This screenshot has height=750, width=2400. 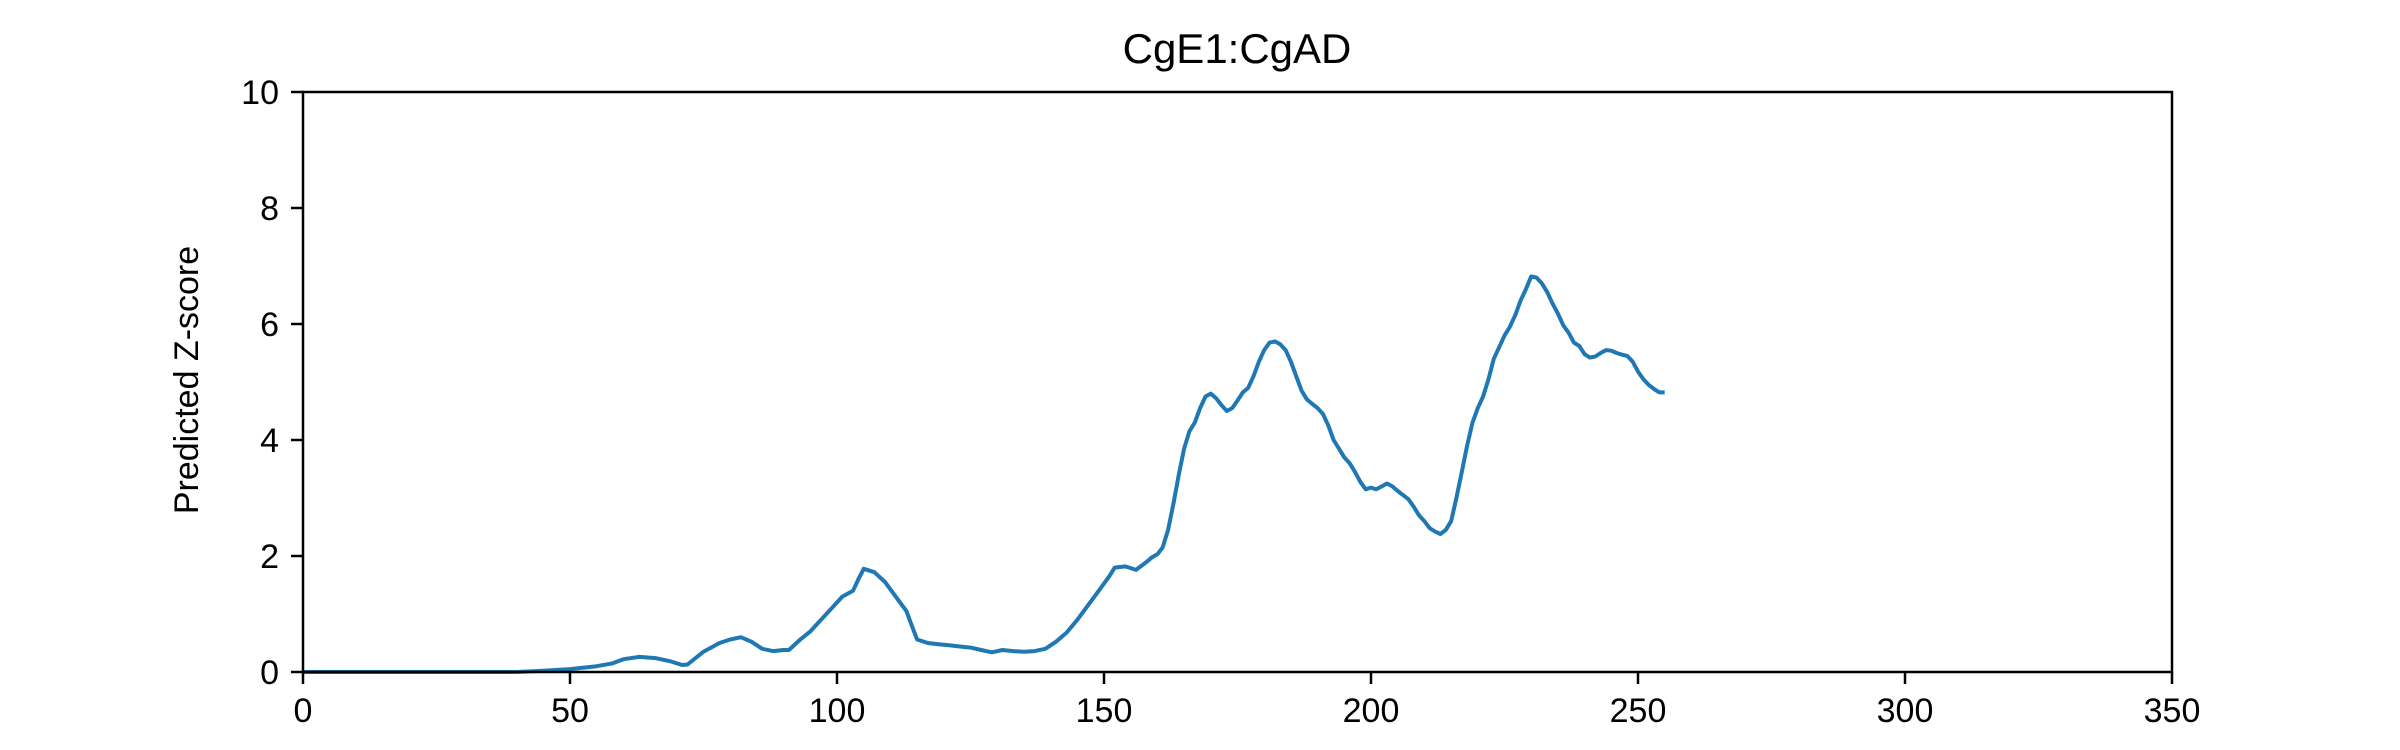 What do you see at coordinates (187, 380) in the screenshot?
I see `y-axis-label: Predicted Z-score` at bounding box center [187, 380].